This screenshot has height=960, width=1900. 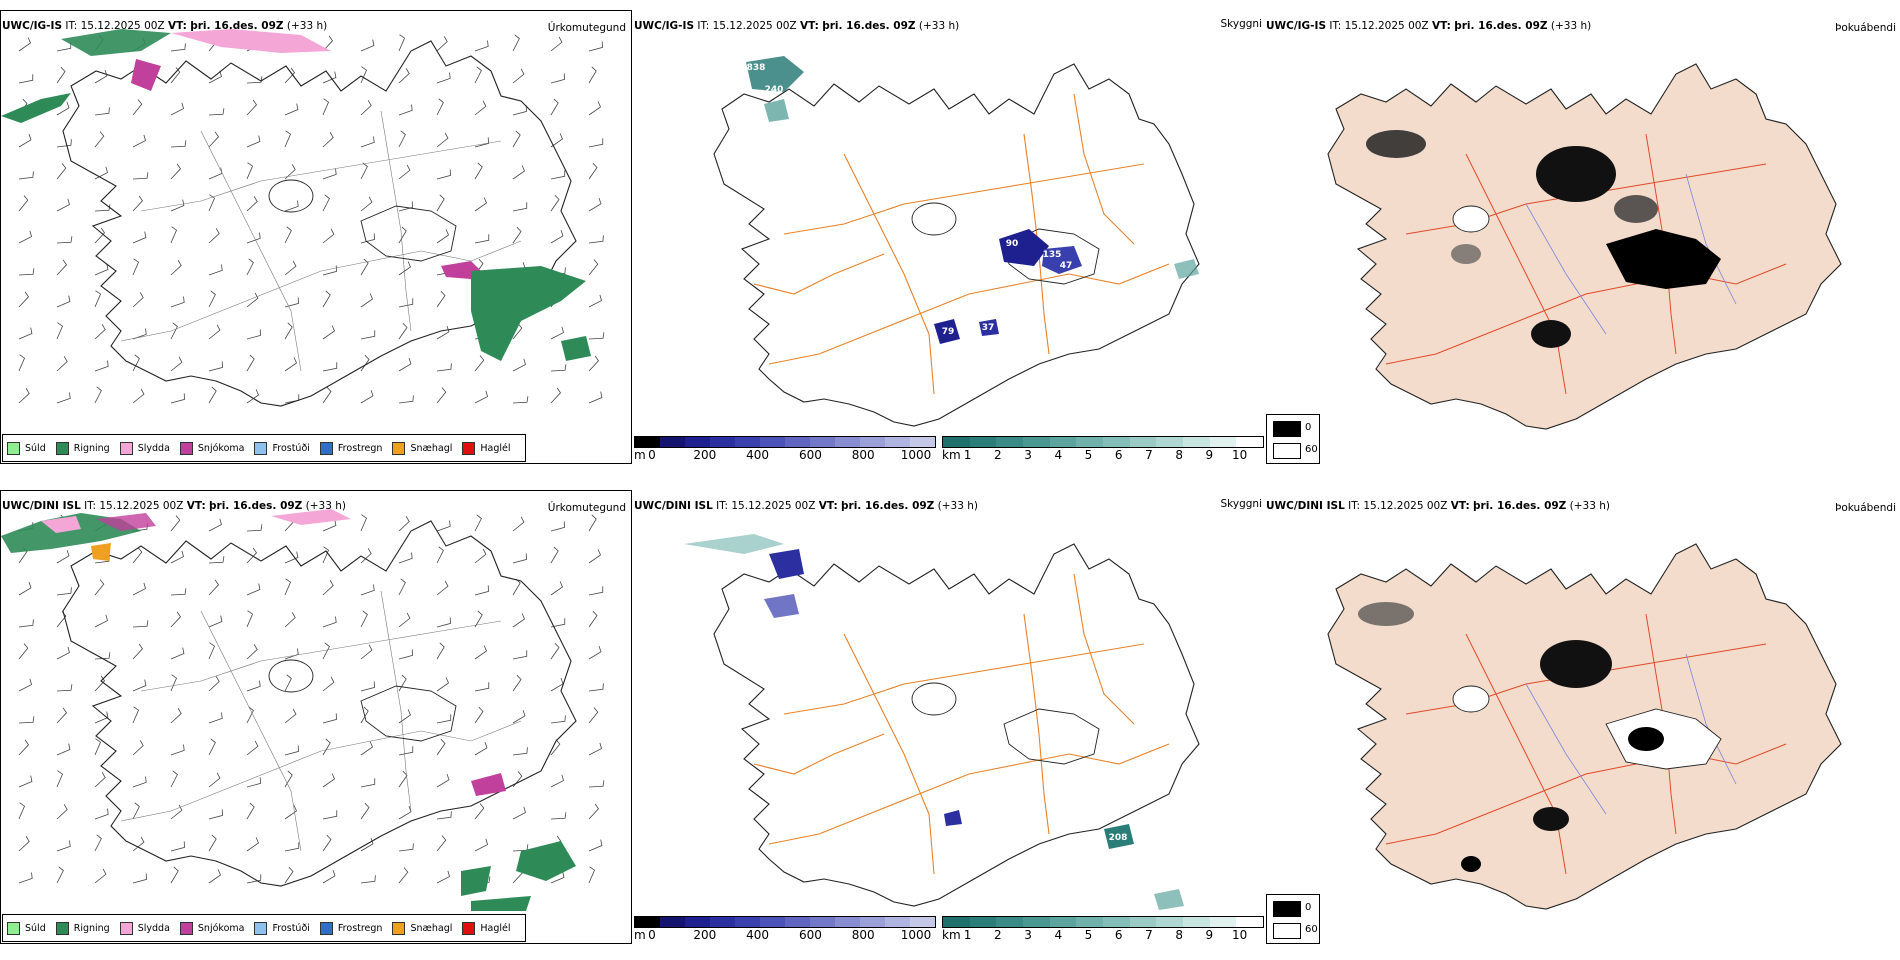 What do you see at coordinates (486, 928) in the screenshot?
I see `legend-item: Haglél` at bounding box center [486, 928].